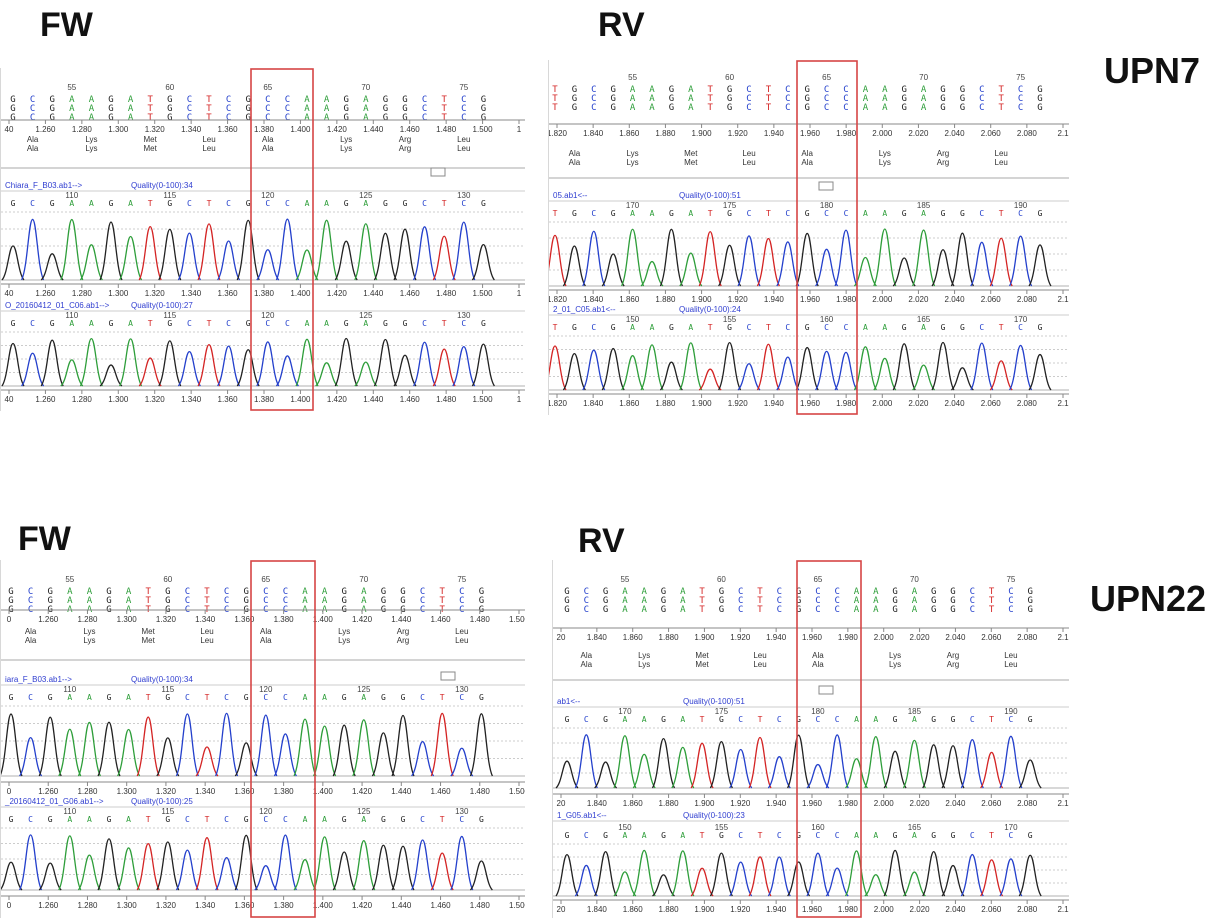  Describe the element at coordinates (166, 791) in the screenshot. I see `middle-axis-label: 1.320` at that location.